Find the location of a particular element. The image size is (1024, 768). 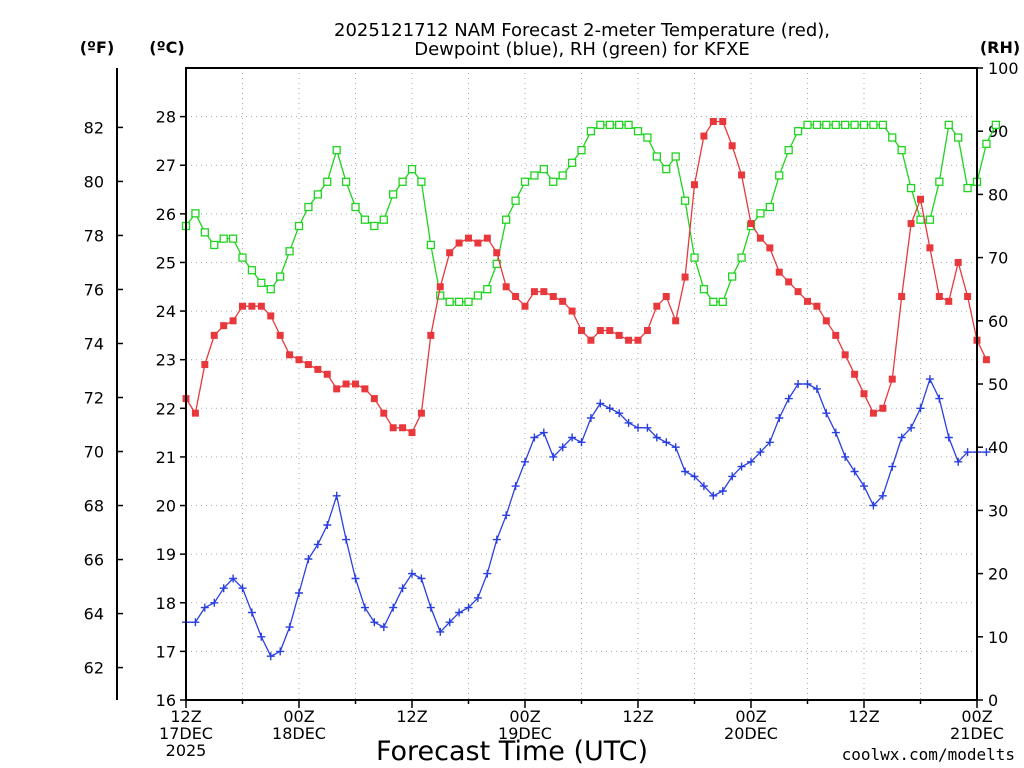

x-tick-label: 17DEC is located at coordinates (186, 733).